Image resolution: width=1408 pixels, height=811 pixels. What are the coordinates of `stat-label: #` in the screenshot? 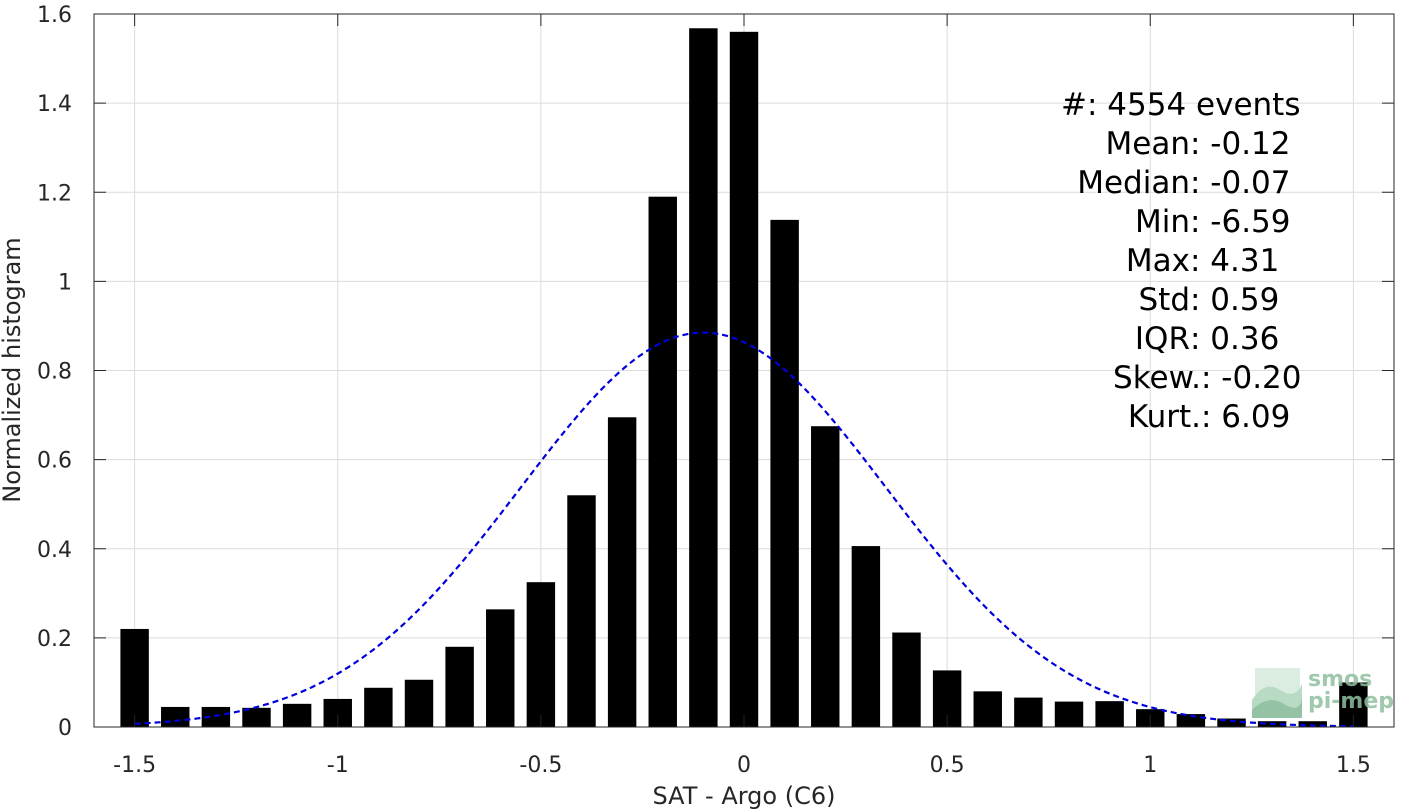 It's located at (1074, 105).